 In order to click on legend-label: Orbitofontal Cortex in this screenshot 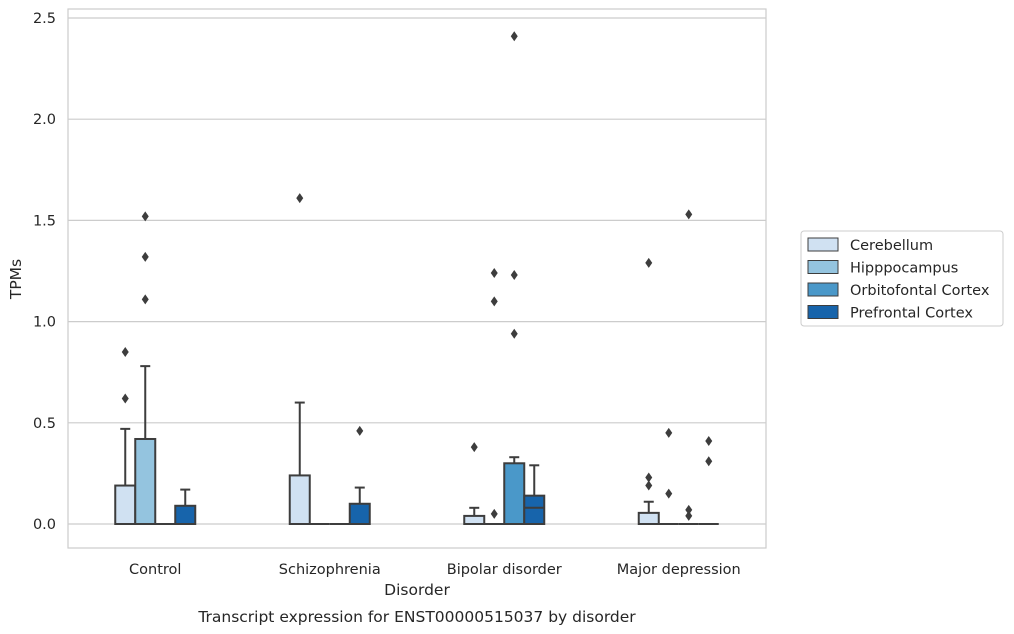, I will do `click(920, 291)`.